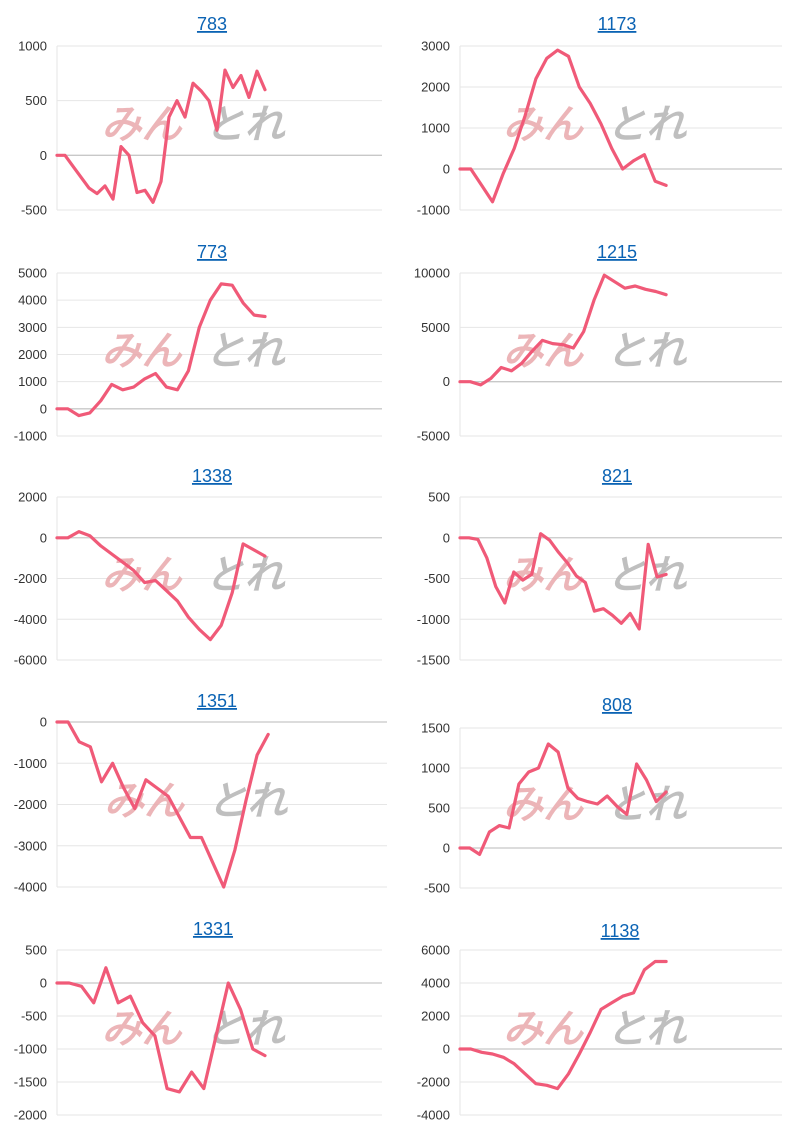 This screenshot has width=810, height=1135. I want to click on y-tick-label: 6000, so click(435, 950).